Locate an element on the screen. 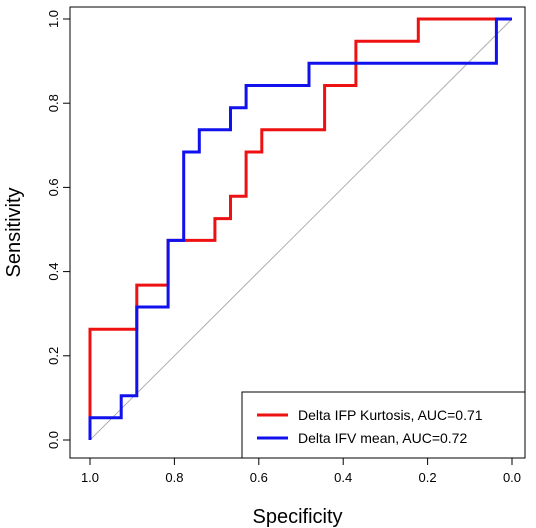 Image resolution: width=536 pixels, height=528 pixels. x-axis-title: Specificity is located at coordinates (297, 517).